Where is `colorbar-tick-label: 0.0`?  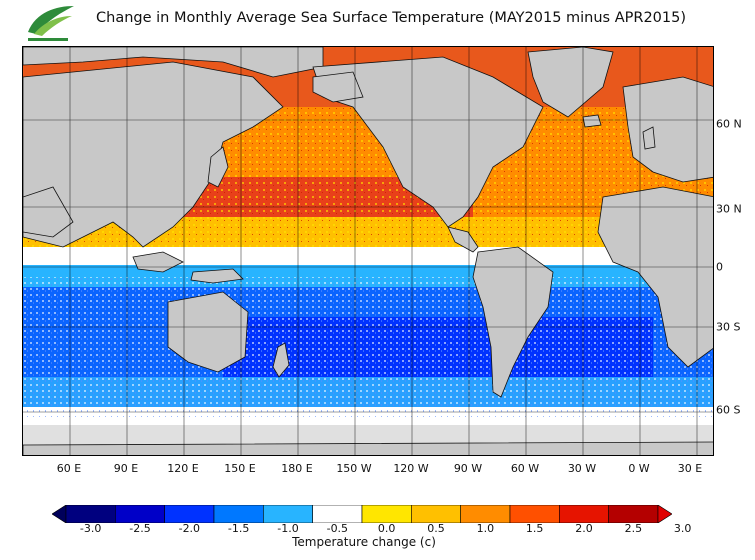
colorbar-tick-label: 0.0 is located at coordinates (386, 528).